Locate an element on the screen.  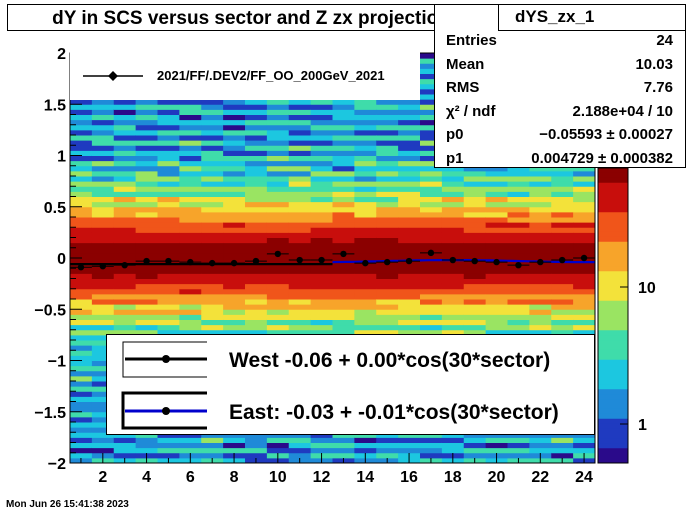
x-tick-label: 4 is located at coordinates (146, 477).